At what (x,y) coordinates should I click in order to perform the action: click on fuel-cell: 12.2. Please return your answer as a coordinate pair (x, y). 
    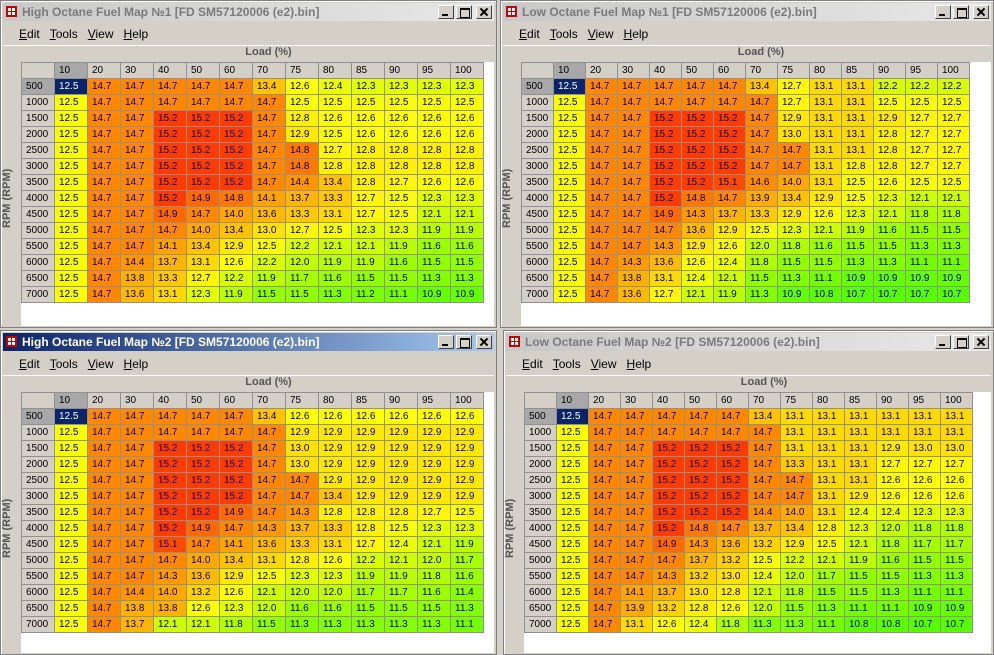
    Looking at the image, I should click on (368, 560).